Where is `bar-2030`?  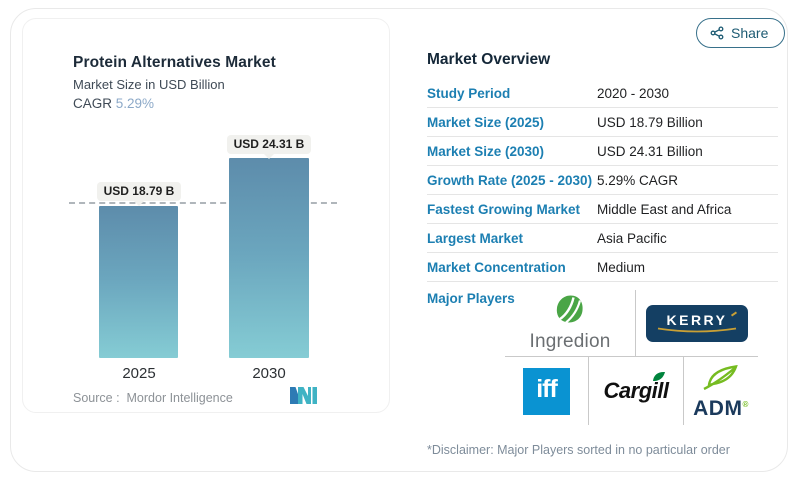 bar-2030 is located at coordinates (269, 258).